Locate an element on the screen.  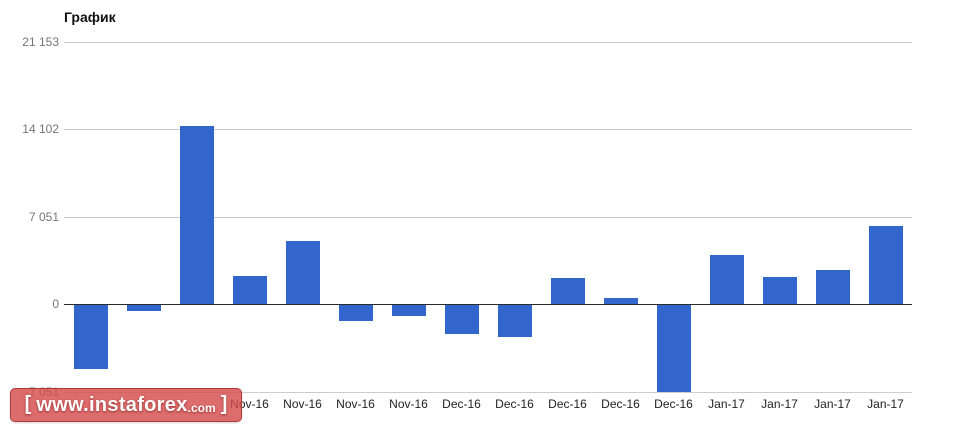
watermark-tld-text: .com is located at coordinates (201, 407).